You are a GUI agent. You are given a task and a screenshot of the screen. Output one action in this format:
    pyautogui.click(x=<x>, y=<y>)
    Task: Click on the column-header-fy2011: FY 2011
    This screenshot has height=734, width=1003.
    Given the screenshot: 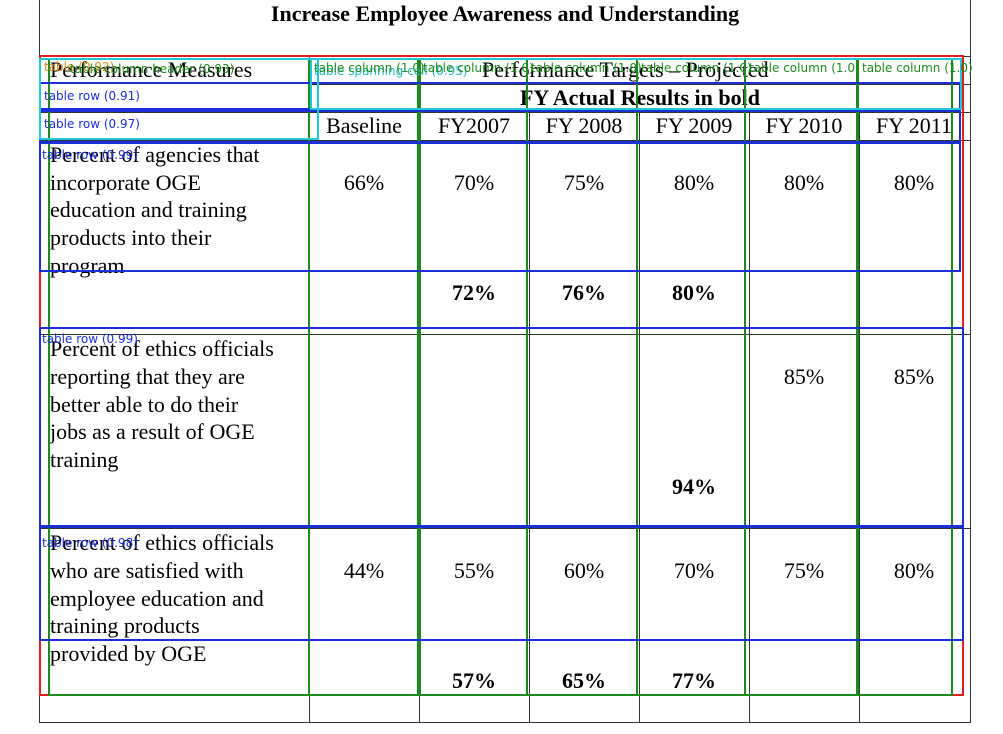 What is the action you would take?
    pyautogui.click(x=914, y=125)
    